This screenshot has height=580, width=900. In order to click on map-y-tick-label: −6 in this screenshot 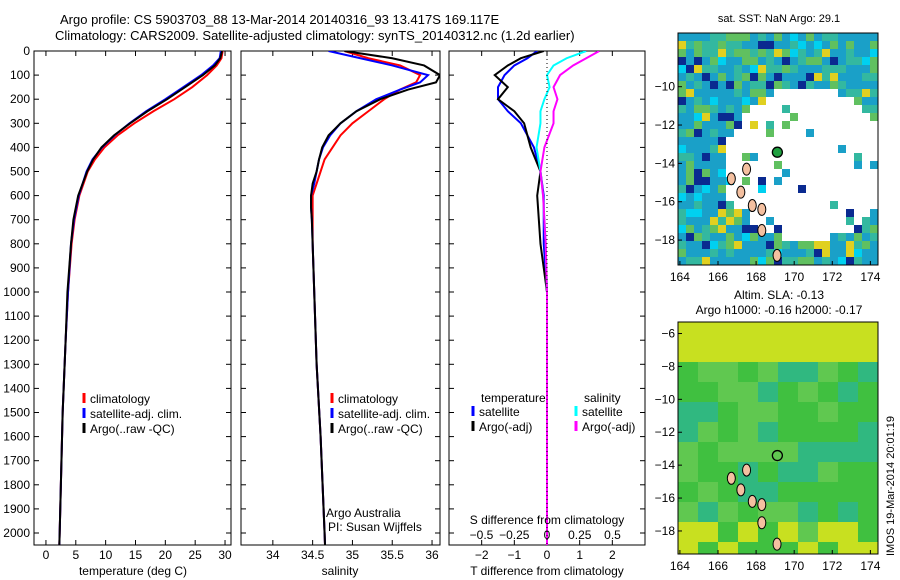, I will do `click(668, 334)`.